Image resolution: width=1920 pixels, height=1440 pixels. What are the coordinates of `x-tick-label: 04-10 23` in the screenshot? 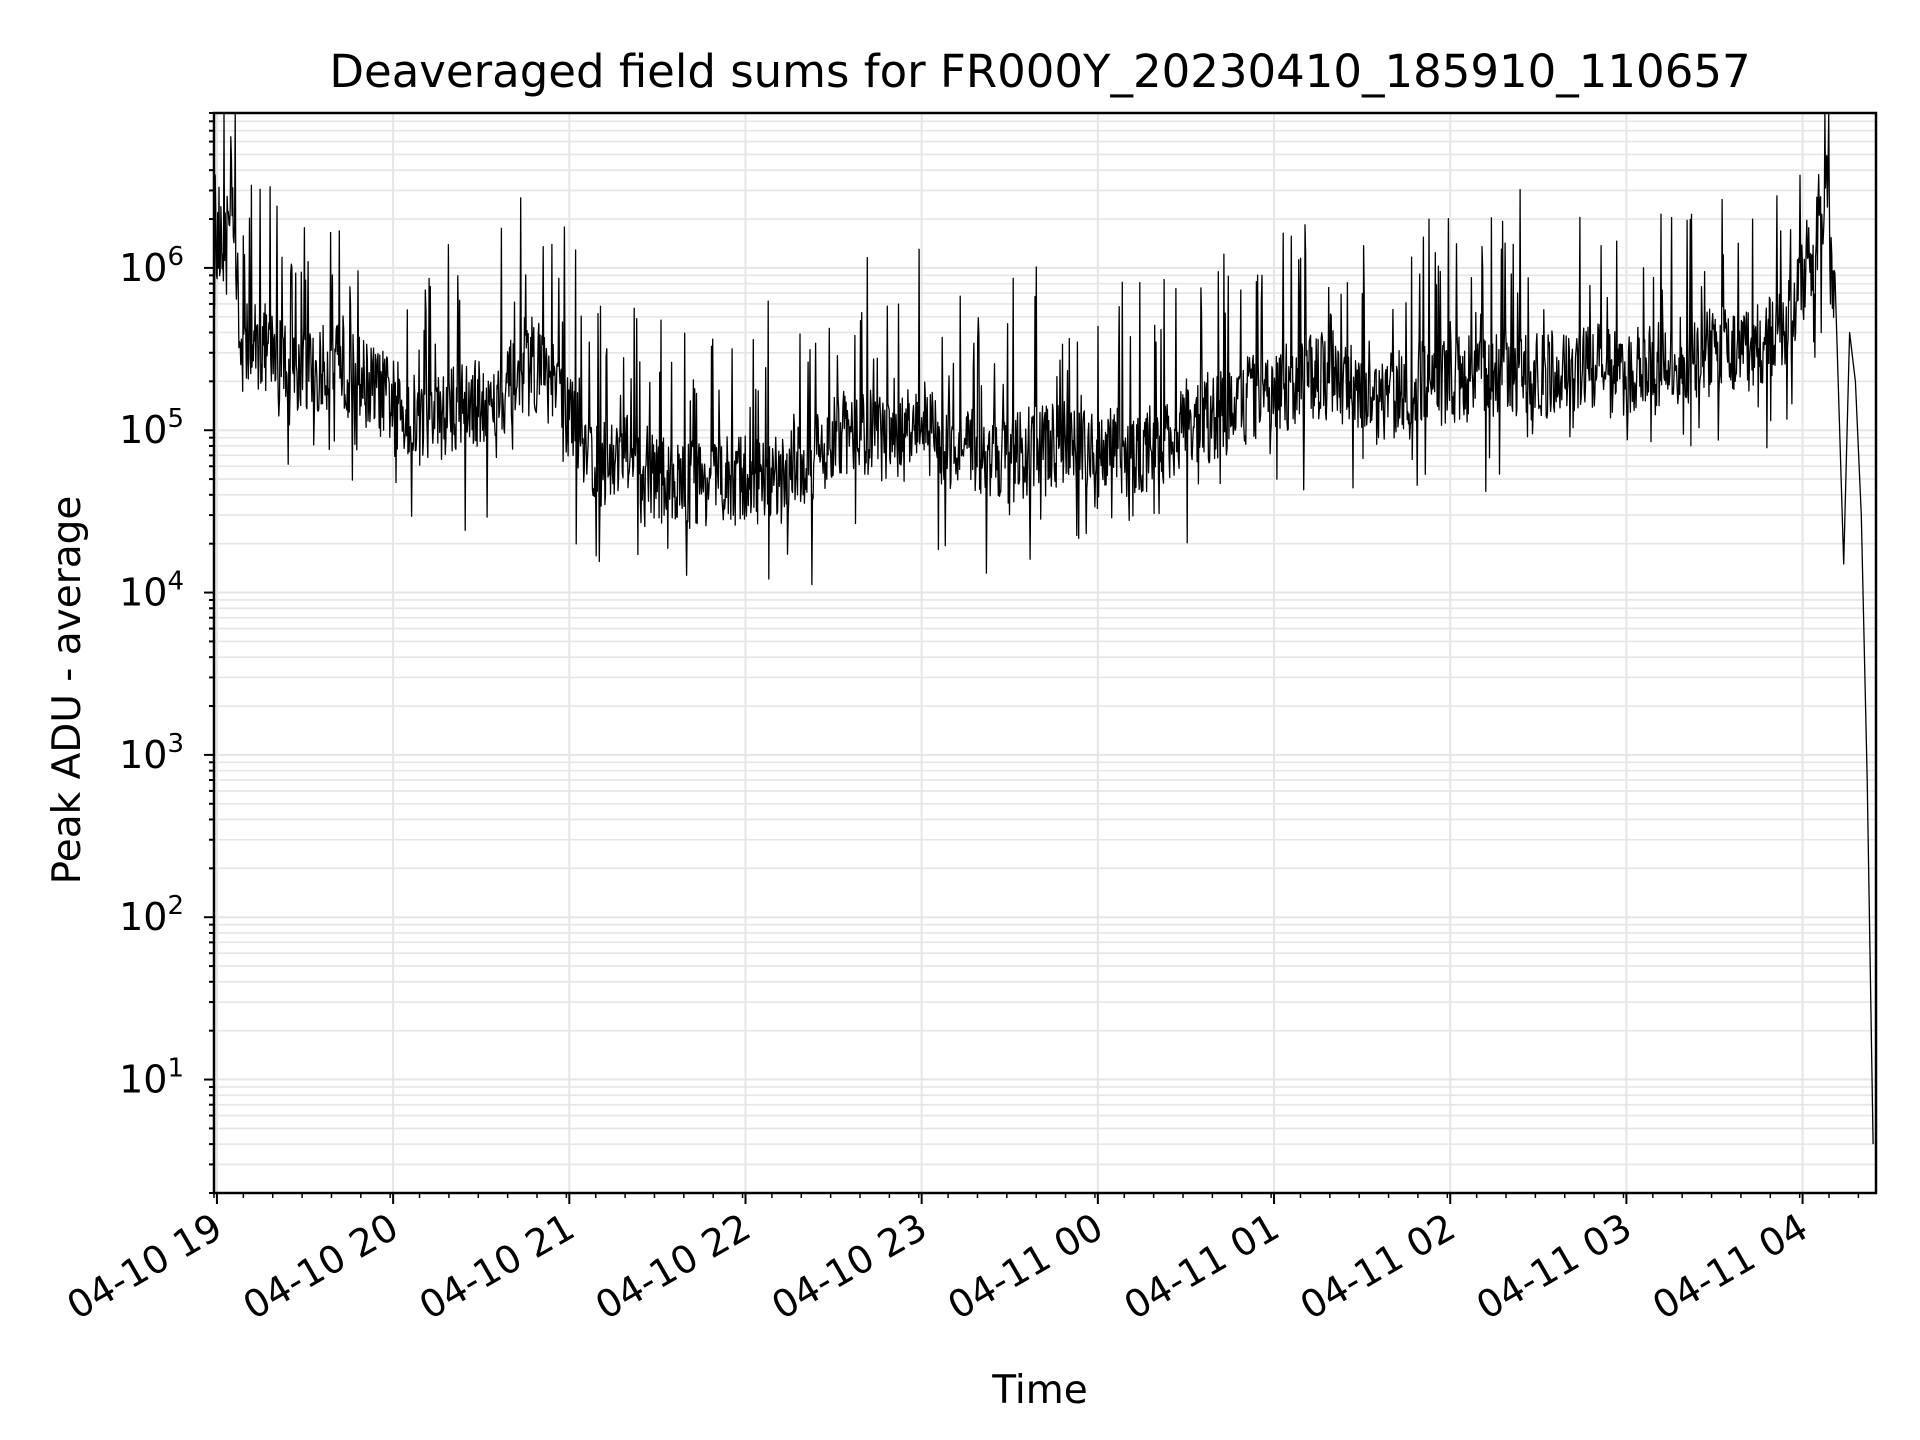 It's located at (849, 1267).